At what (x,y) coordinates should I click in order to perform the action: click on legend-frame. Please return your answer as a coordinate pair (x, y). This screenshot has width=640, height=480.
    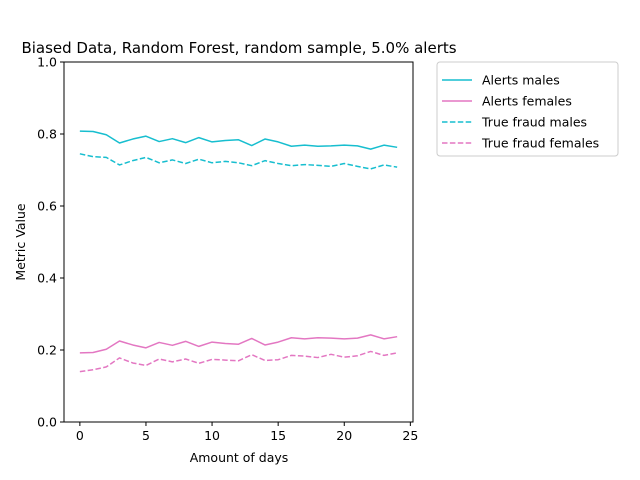
    Looking at the image, I should click on (527, 109).